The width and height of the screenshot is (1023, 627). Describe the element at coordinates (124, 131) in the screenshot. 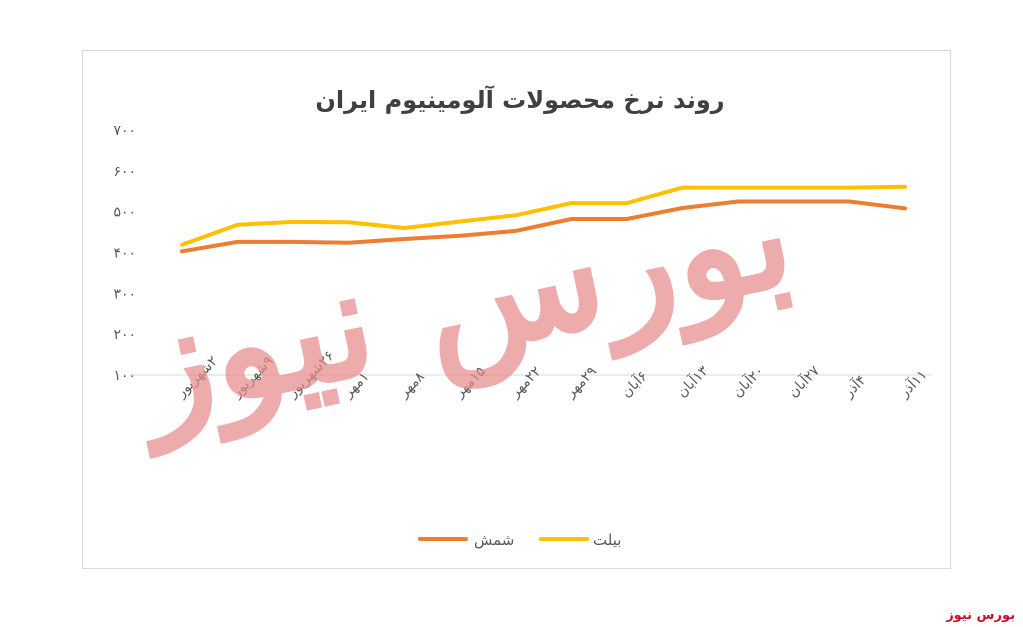

I see `y-tick-label: ۷۰۰` at that location.